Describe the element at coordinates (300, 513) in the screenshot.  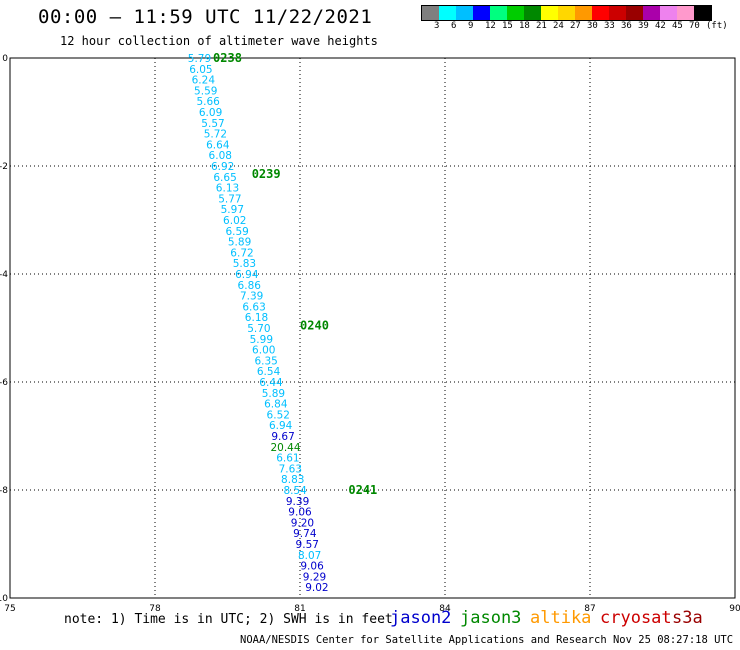
I see `data-point-label: 9.06` at that location.